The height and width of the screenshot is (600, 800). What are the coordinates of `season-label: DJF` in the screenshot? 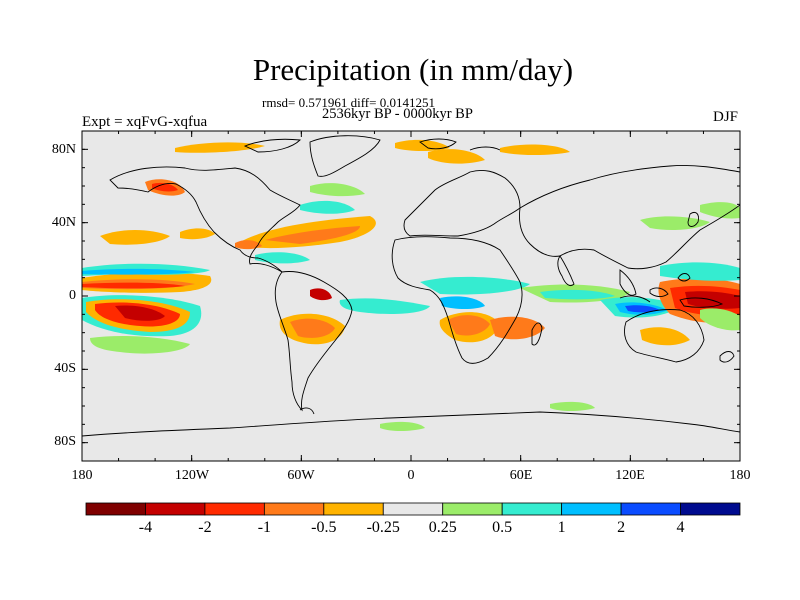 It's located at (725, 117).